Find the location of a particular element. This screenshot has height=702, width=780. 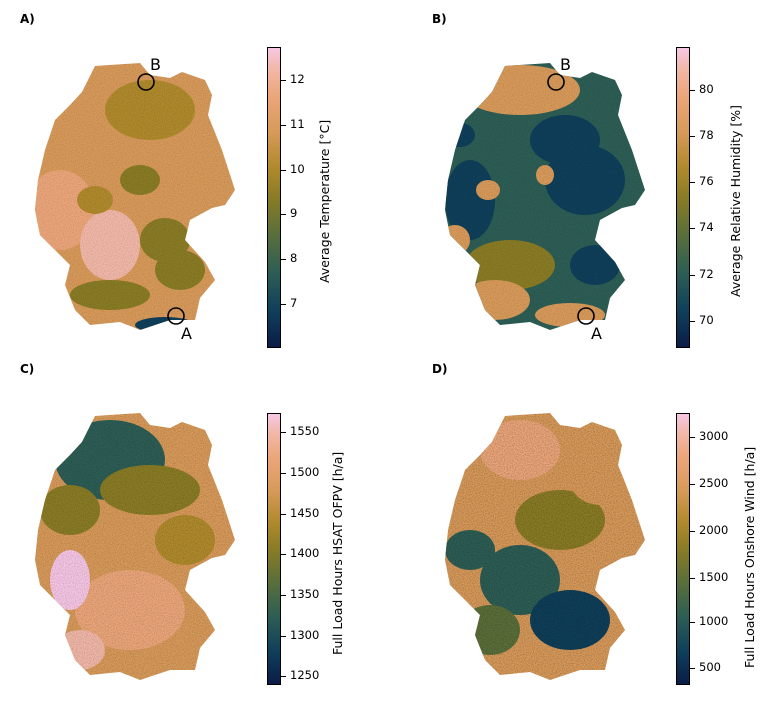

map-hsat-ofpv is located at coordinates (135, 546).